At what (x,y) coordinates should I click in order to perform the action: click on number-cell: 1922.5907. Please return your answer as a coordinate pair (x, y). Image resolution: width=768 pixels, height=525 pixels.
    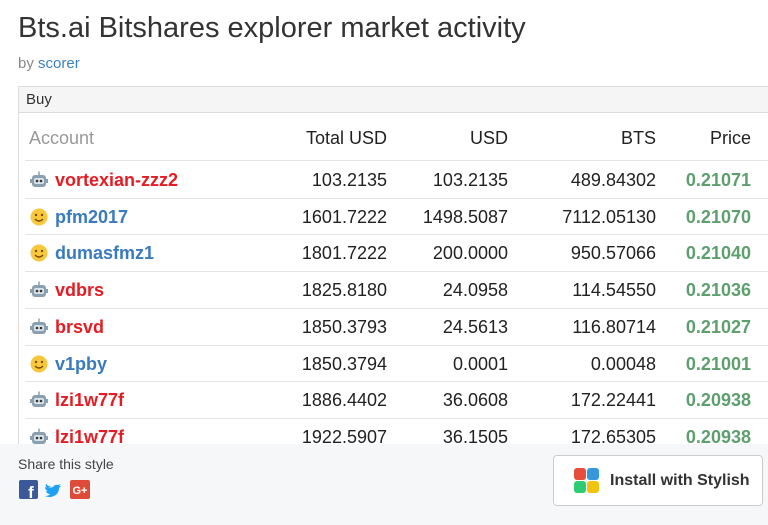
    Looking at the image, I should click on (344, 436).